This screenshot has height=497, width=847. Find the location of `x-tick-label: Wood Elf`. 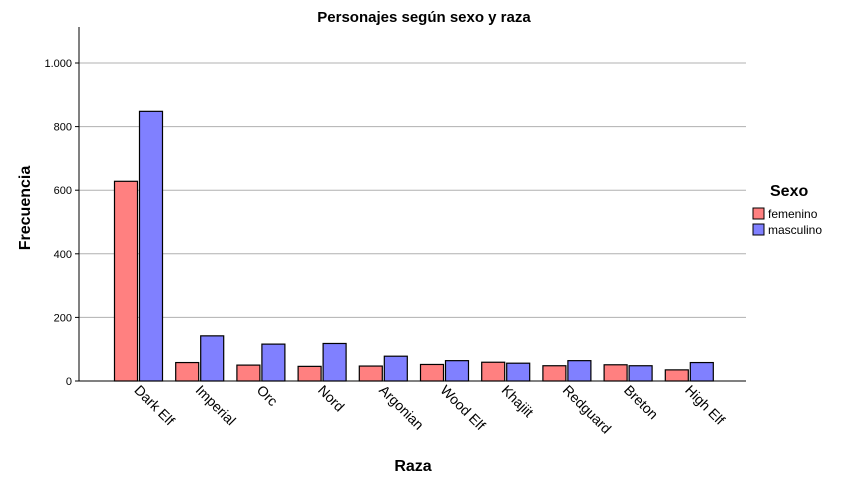

x-tick-label: Wood Elf is located at coordinates (462, 407).